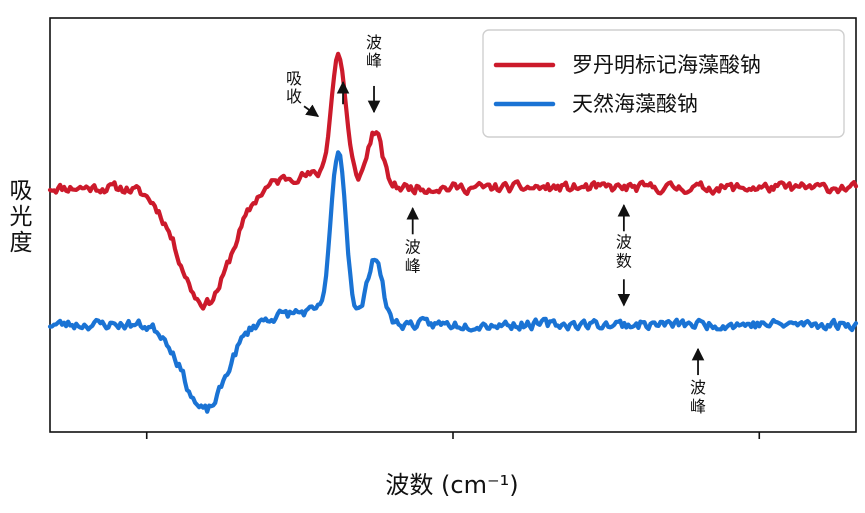  I want to click on legend-box, so click(663, 83).